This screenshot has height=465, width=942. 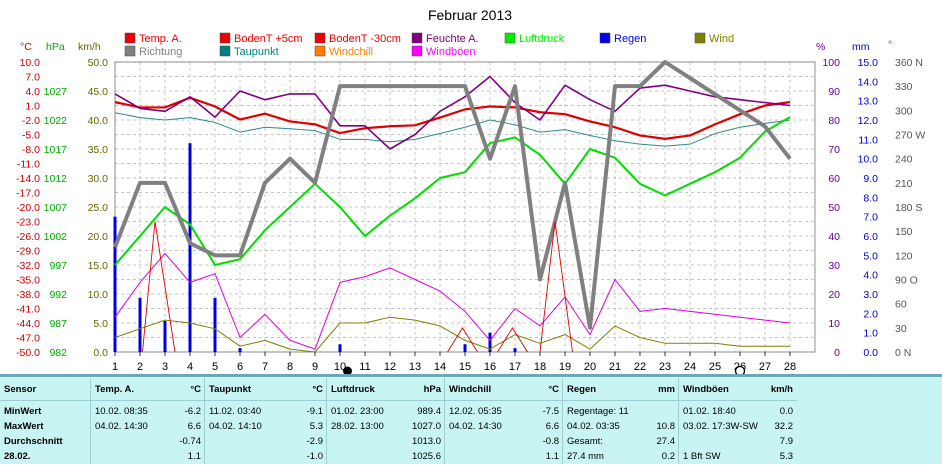 I want to click on temp-tick-label: -2.0, so click(x=31, y=121).